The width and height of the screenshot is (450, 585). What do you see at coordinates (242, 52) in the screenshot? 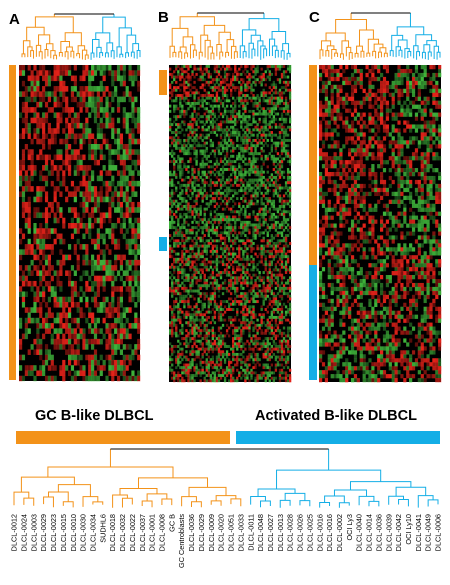
I see `panel-b-dendrogram-branch` at bounding box center [242, 52].